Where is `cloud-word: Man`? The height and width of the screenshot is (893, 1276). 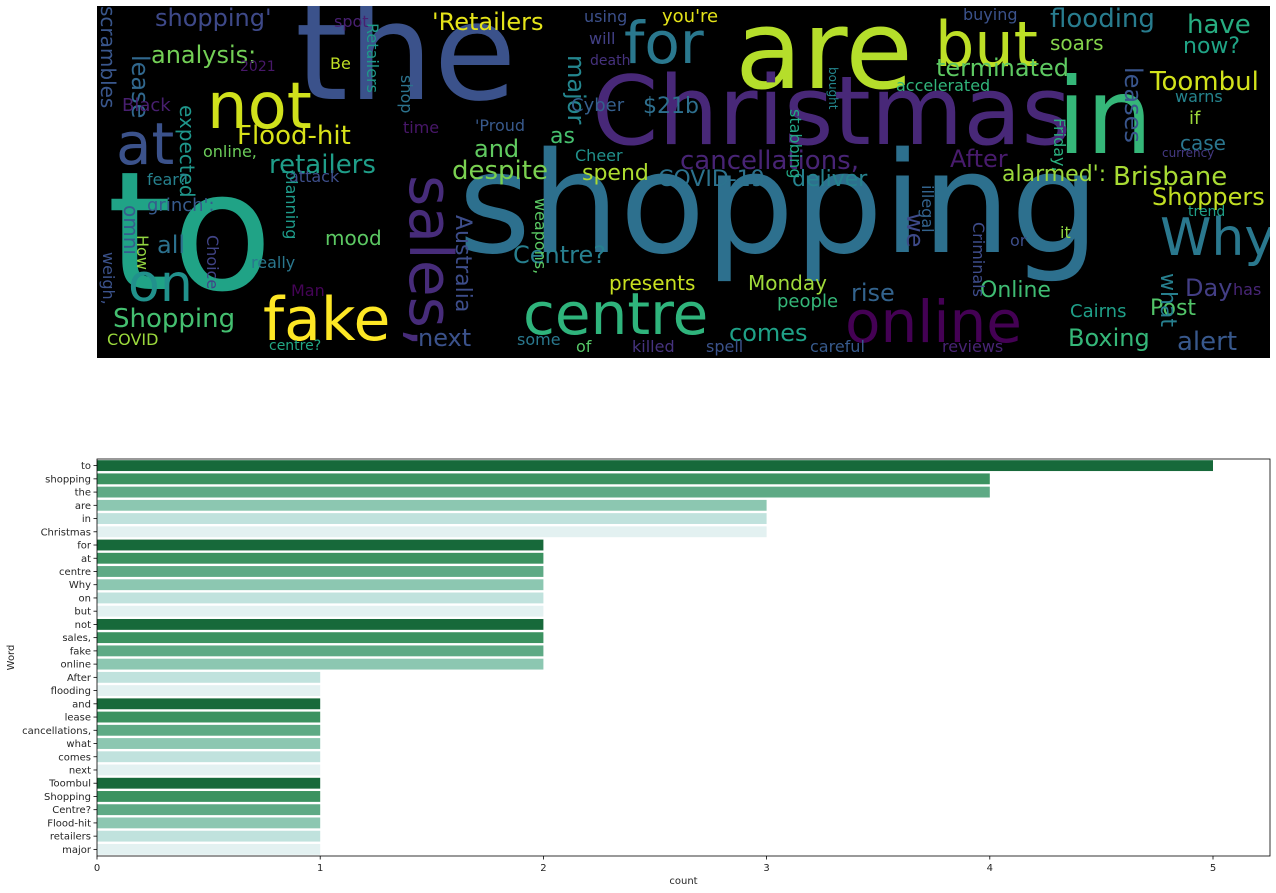
cloud-word: Man is located at coordinates (308, 290).